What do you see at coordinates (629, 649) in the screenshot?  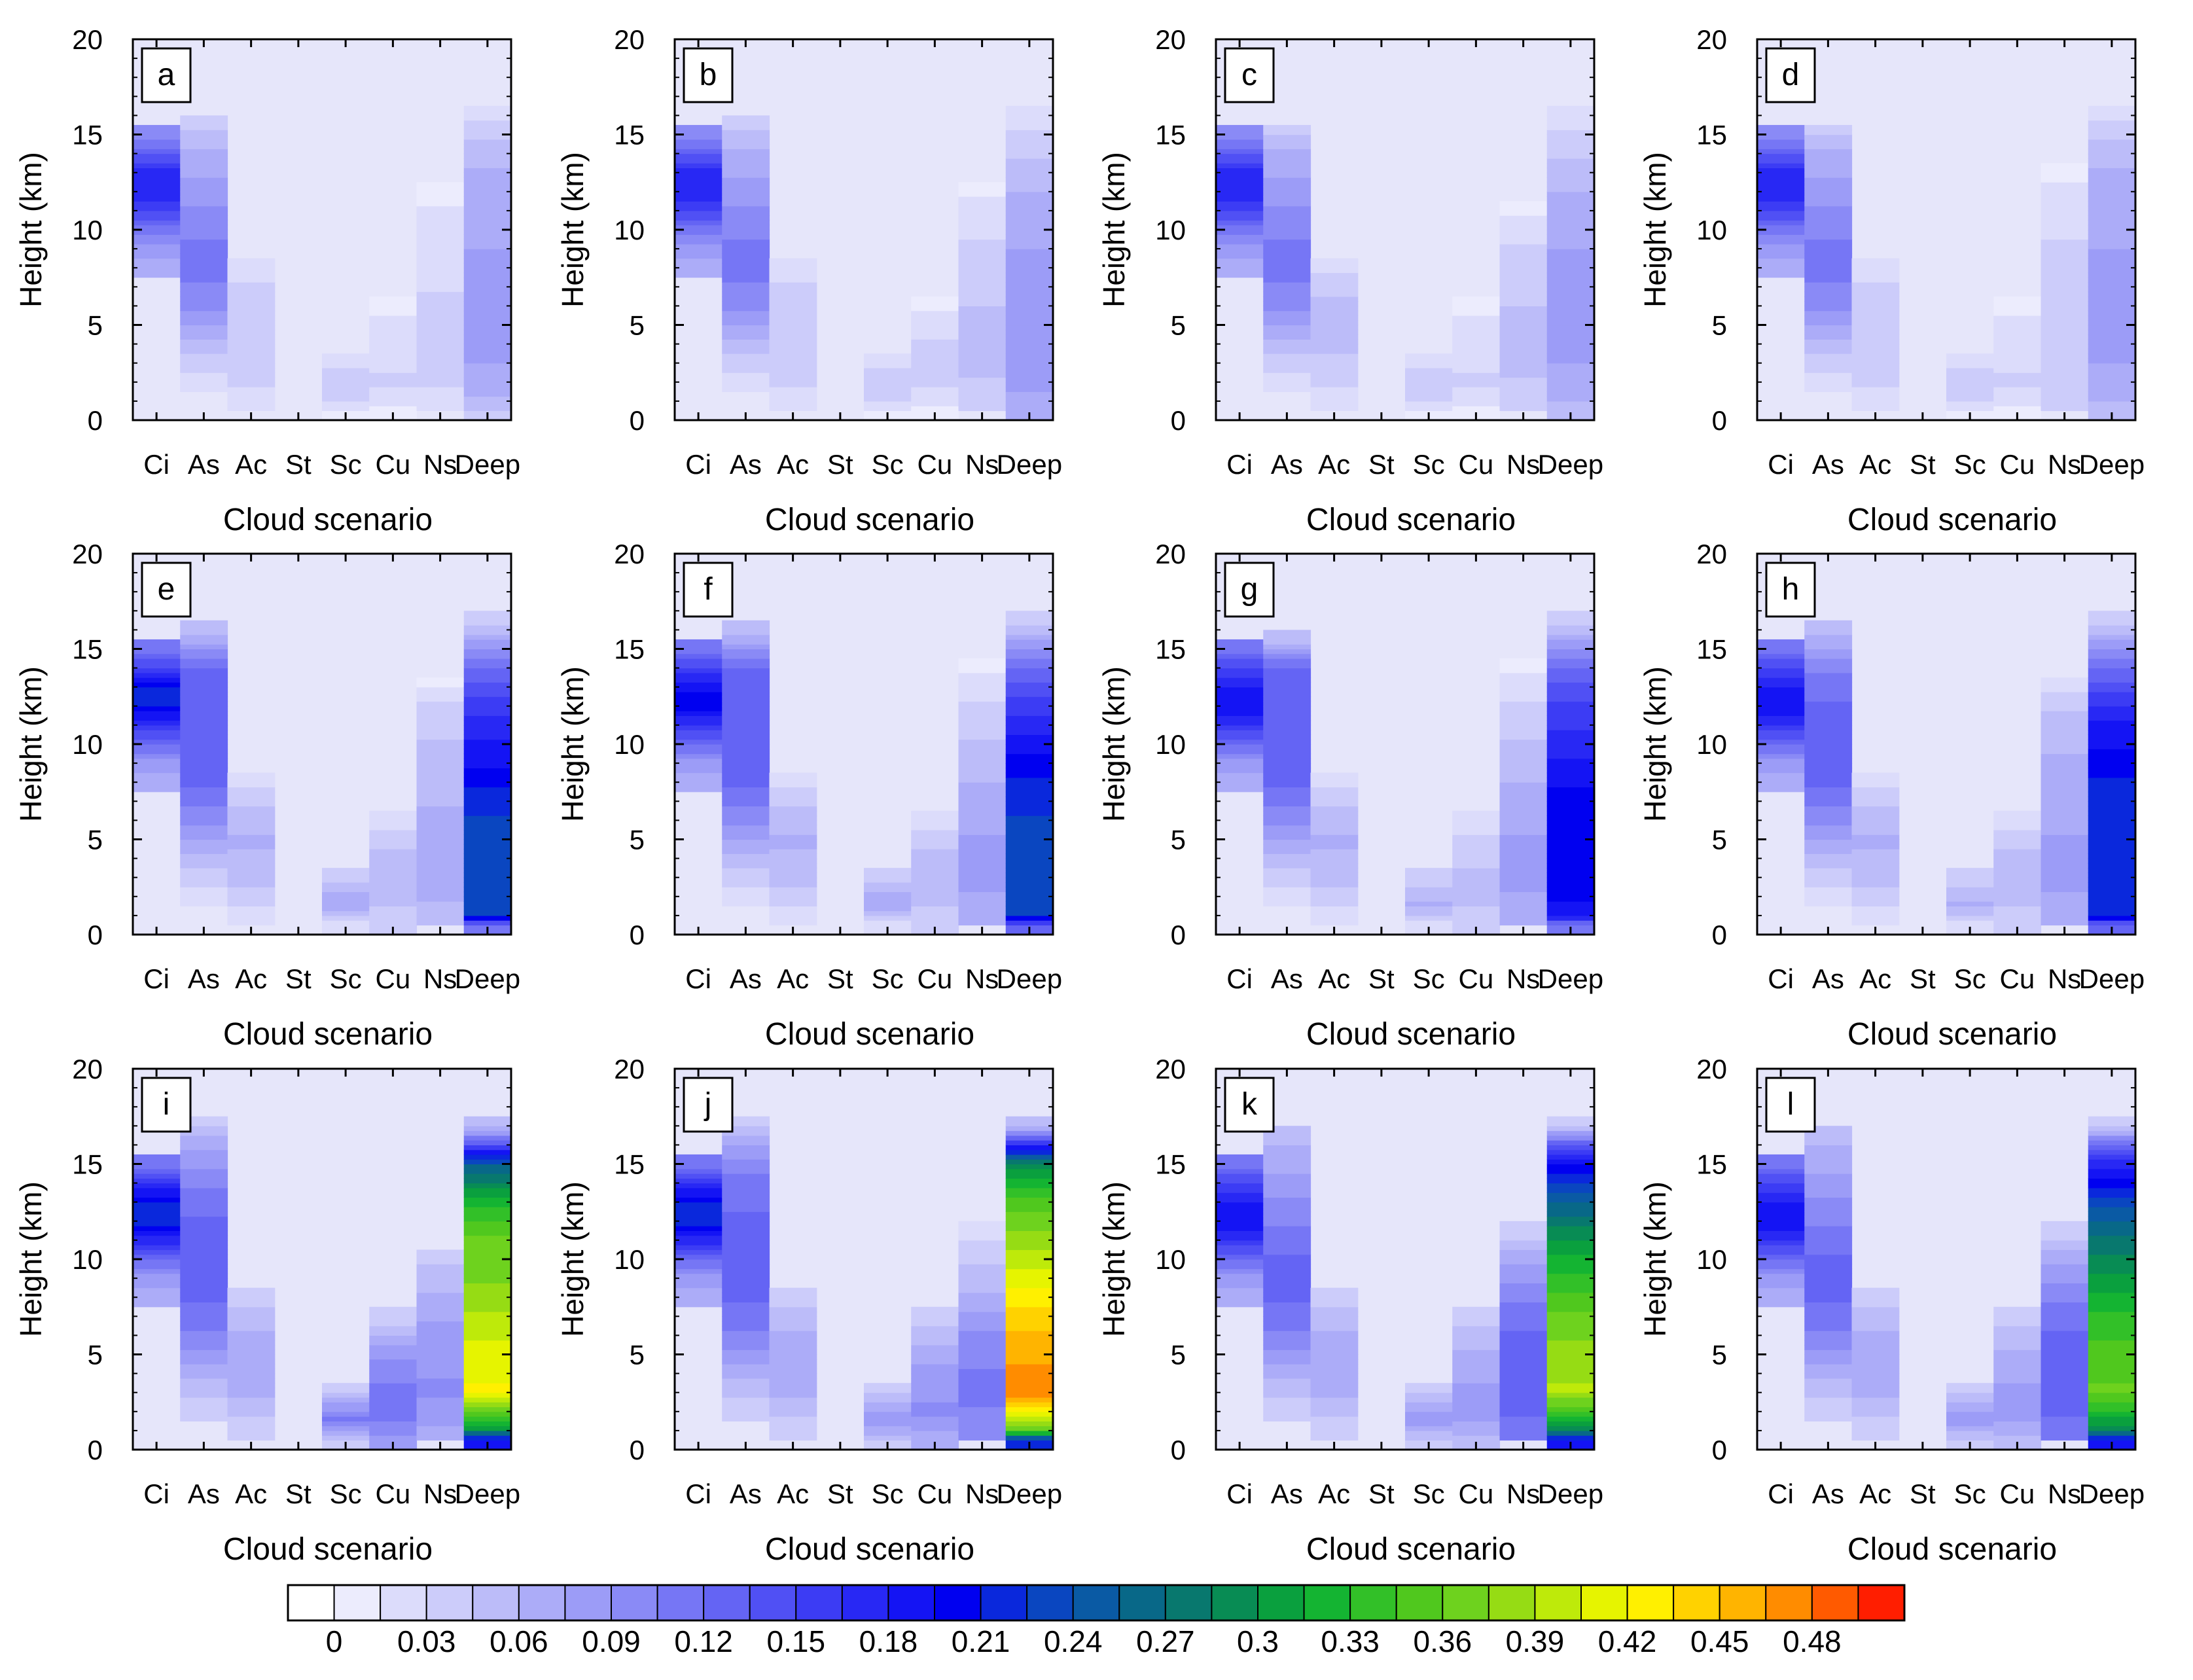 I see `y-tick-label: 15` at bounding box center [629, 649].